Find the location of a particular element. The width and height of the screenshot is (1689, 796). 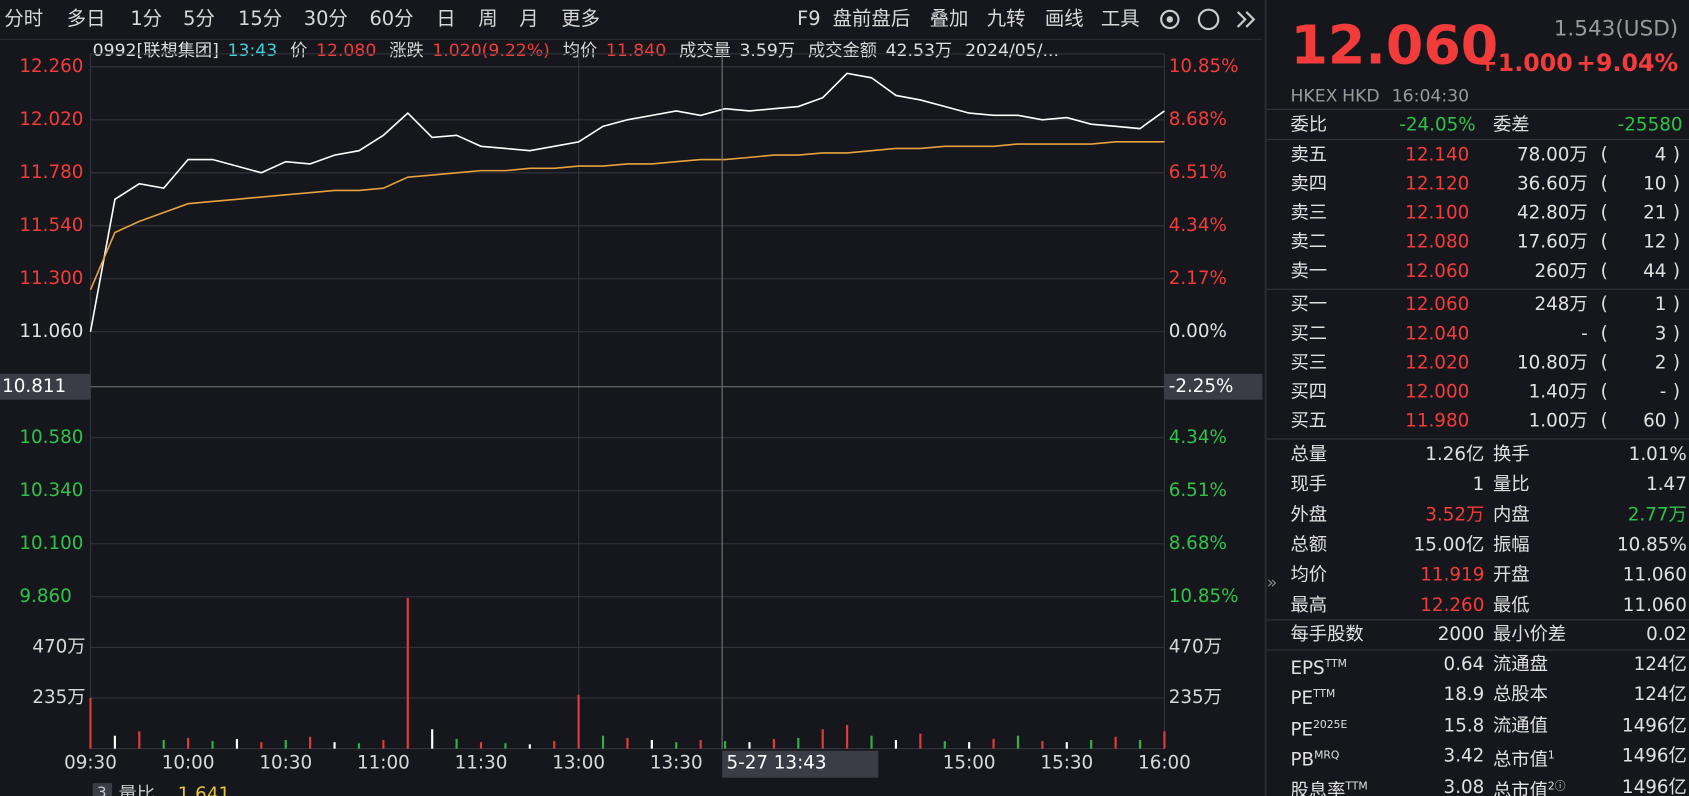

y-tick-label: 11.780 is located at coordinates (51, 172).